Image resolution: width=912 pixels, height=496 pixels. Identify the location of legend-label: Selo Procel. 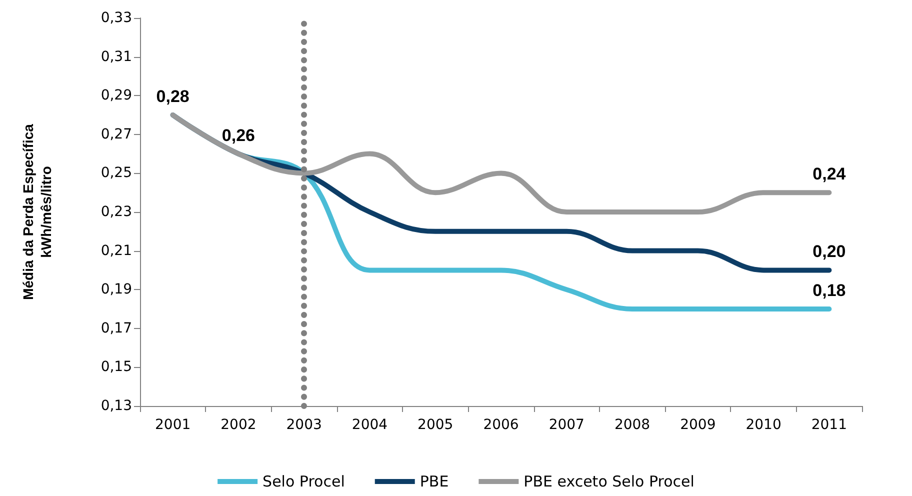
(303, 481).